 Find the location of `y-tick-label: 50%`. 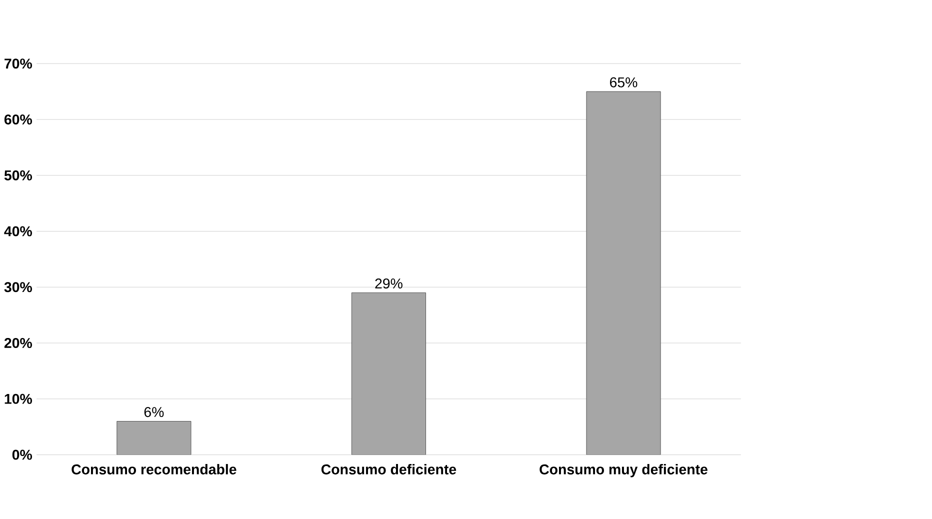

y-tick-label: 50% is located at coordinates (18, 175).